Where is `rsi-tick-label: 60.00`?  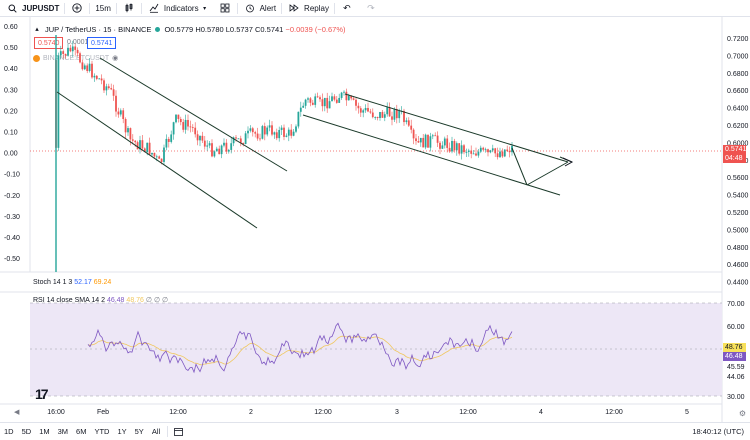 rsi-tick-label: 60.00 is located at coordinates (736, 327).